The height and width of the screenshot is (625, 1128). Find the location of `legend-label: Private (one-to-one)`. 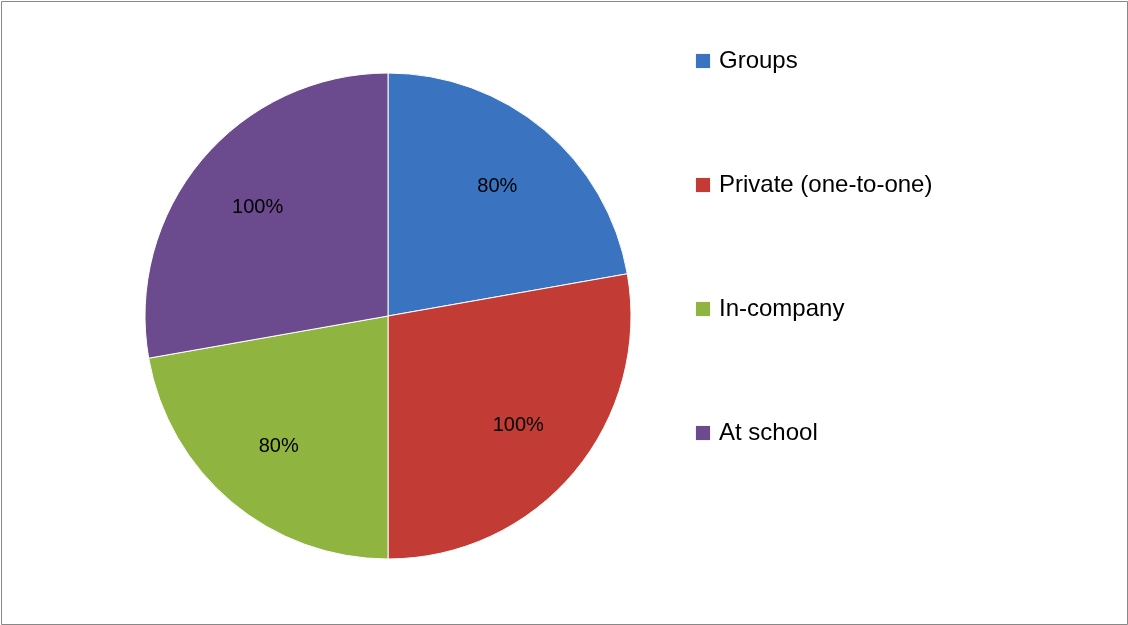

legend-label: Private (one-to-one) is located at coordinates (826, 183).